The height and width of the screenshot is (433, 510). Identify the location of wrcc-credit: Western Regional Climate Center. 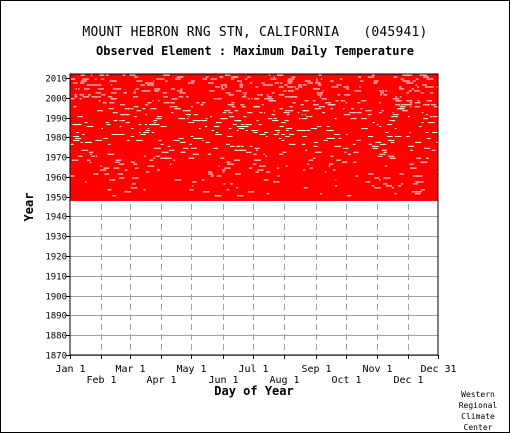
(478, 411).